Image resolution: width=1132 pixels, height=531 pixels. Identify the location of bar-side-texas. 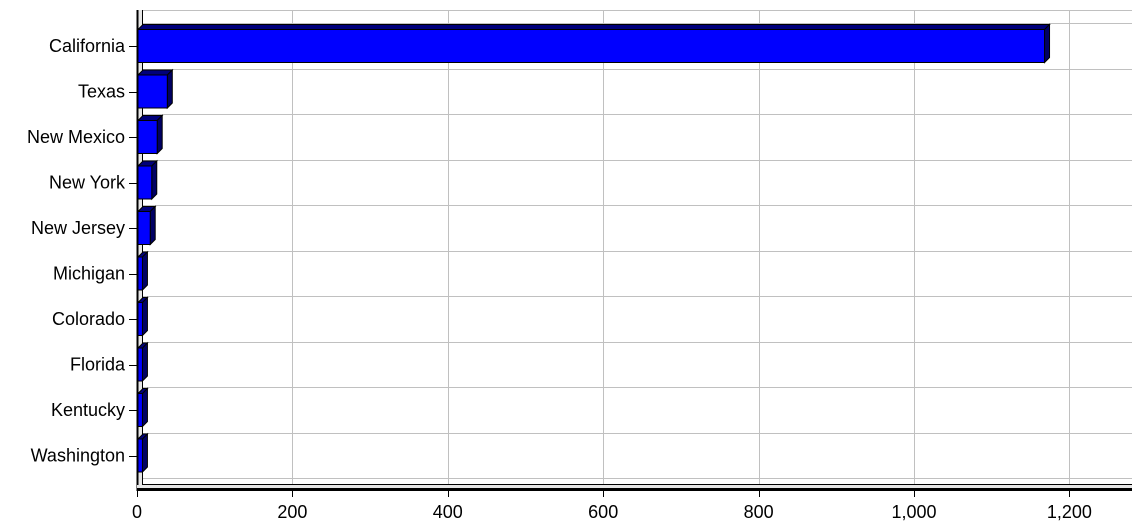
(169, 89).